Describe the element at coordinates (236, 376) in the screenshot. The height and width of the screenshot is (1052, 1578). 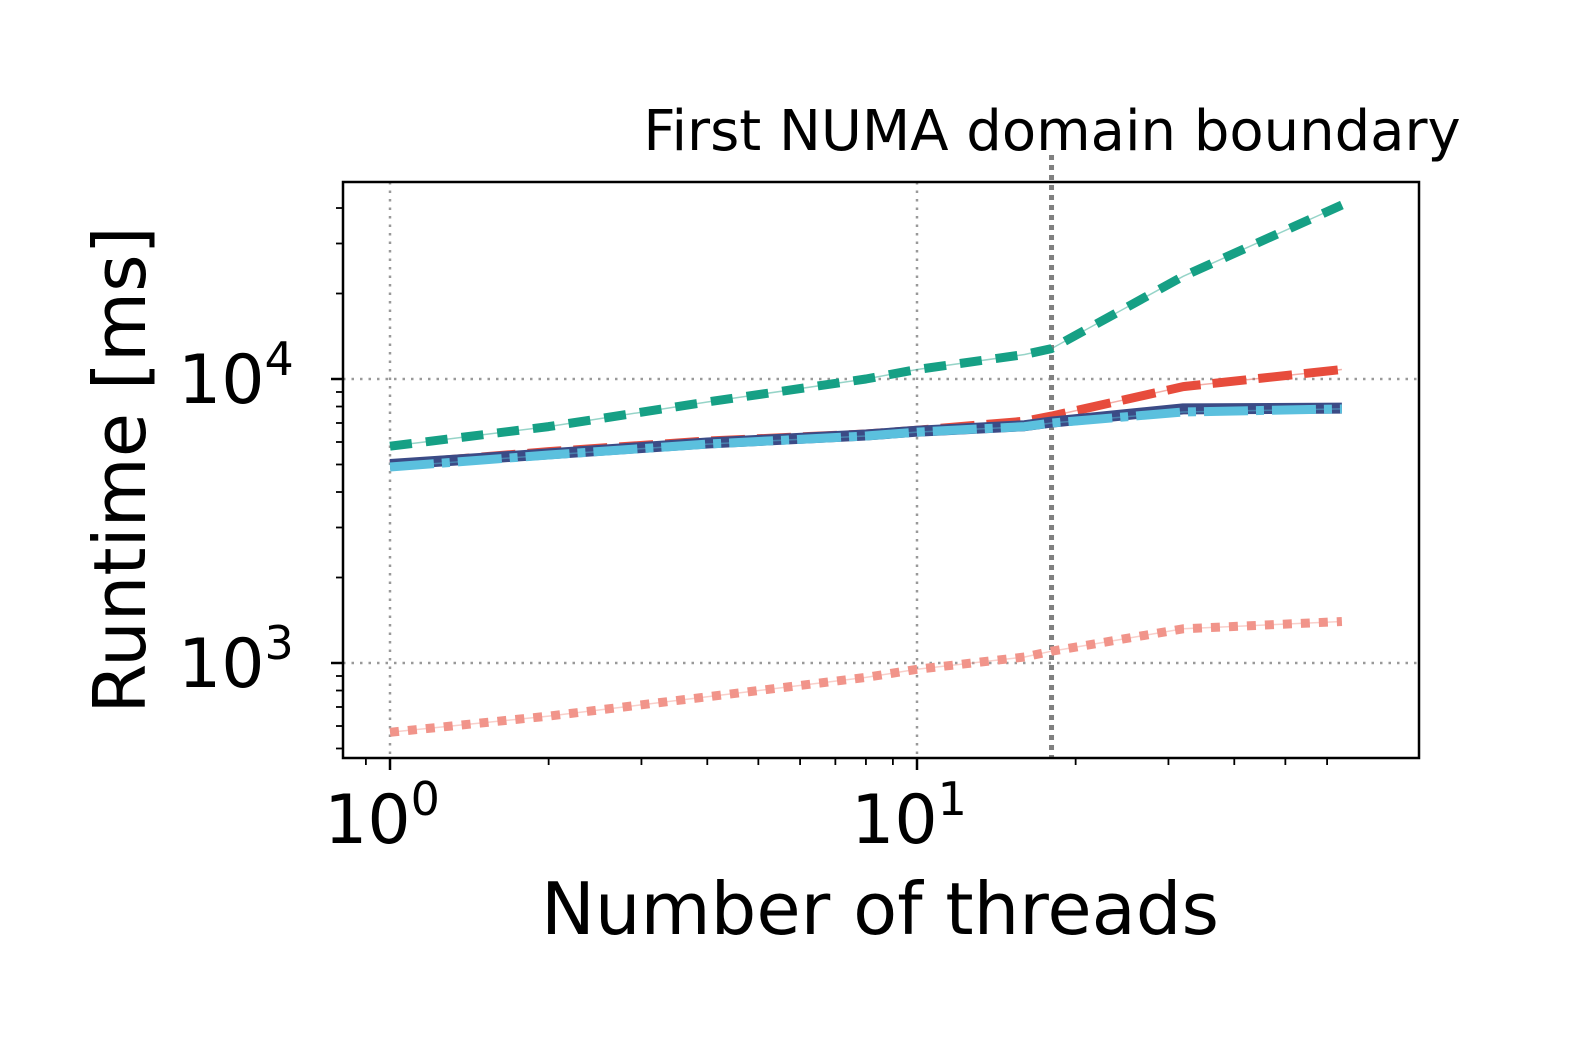
I see `y-tick-label: 10⁴` at that location.